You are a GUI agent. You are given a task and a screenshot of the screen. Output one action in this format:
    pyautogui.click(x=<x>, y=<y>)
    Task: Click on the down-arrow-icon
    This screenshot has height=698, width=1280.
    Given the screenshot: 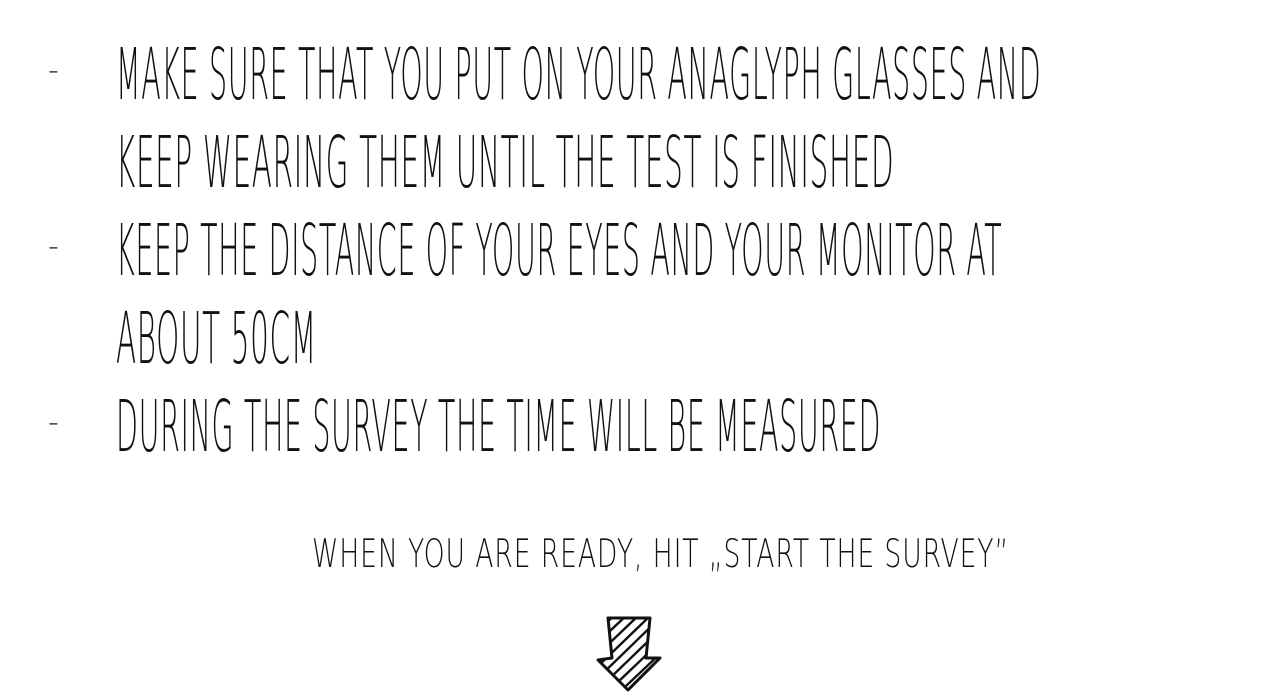 What is the action you would take?
    pyautogui.click(x=629, y=654)
    